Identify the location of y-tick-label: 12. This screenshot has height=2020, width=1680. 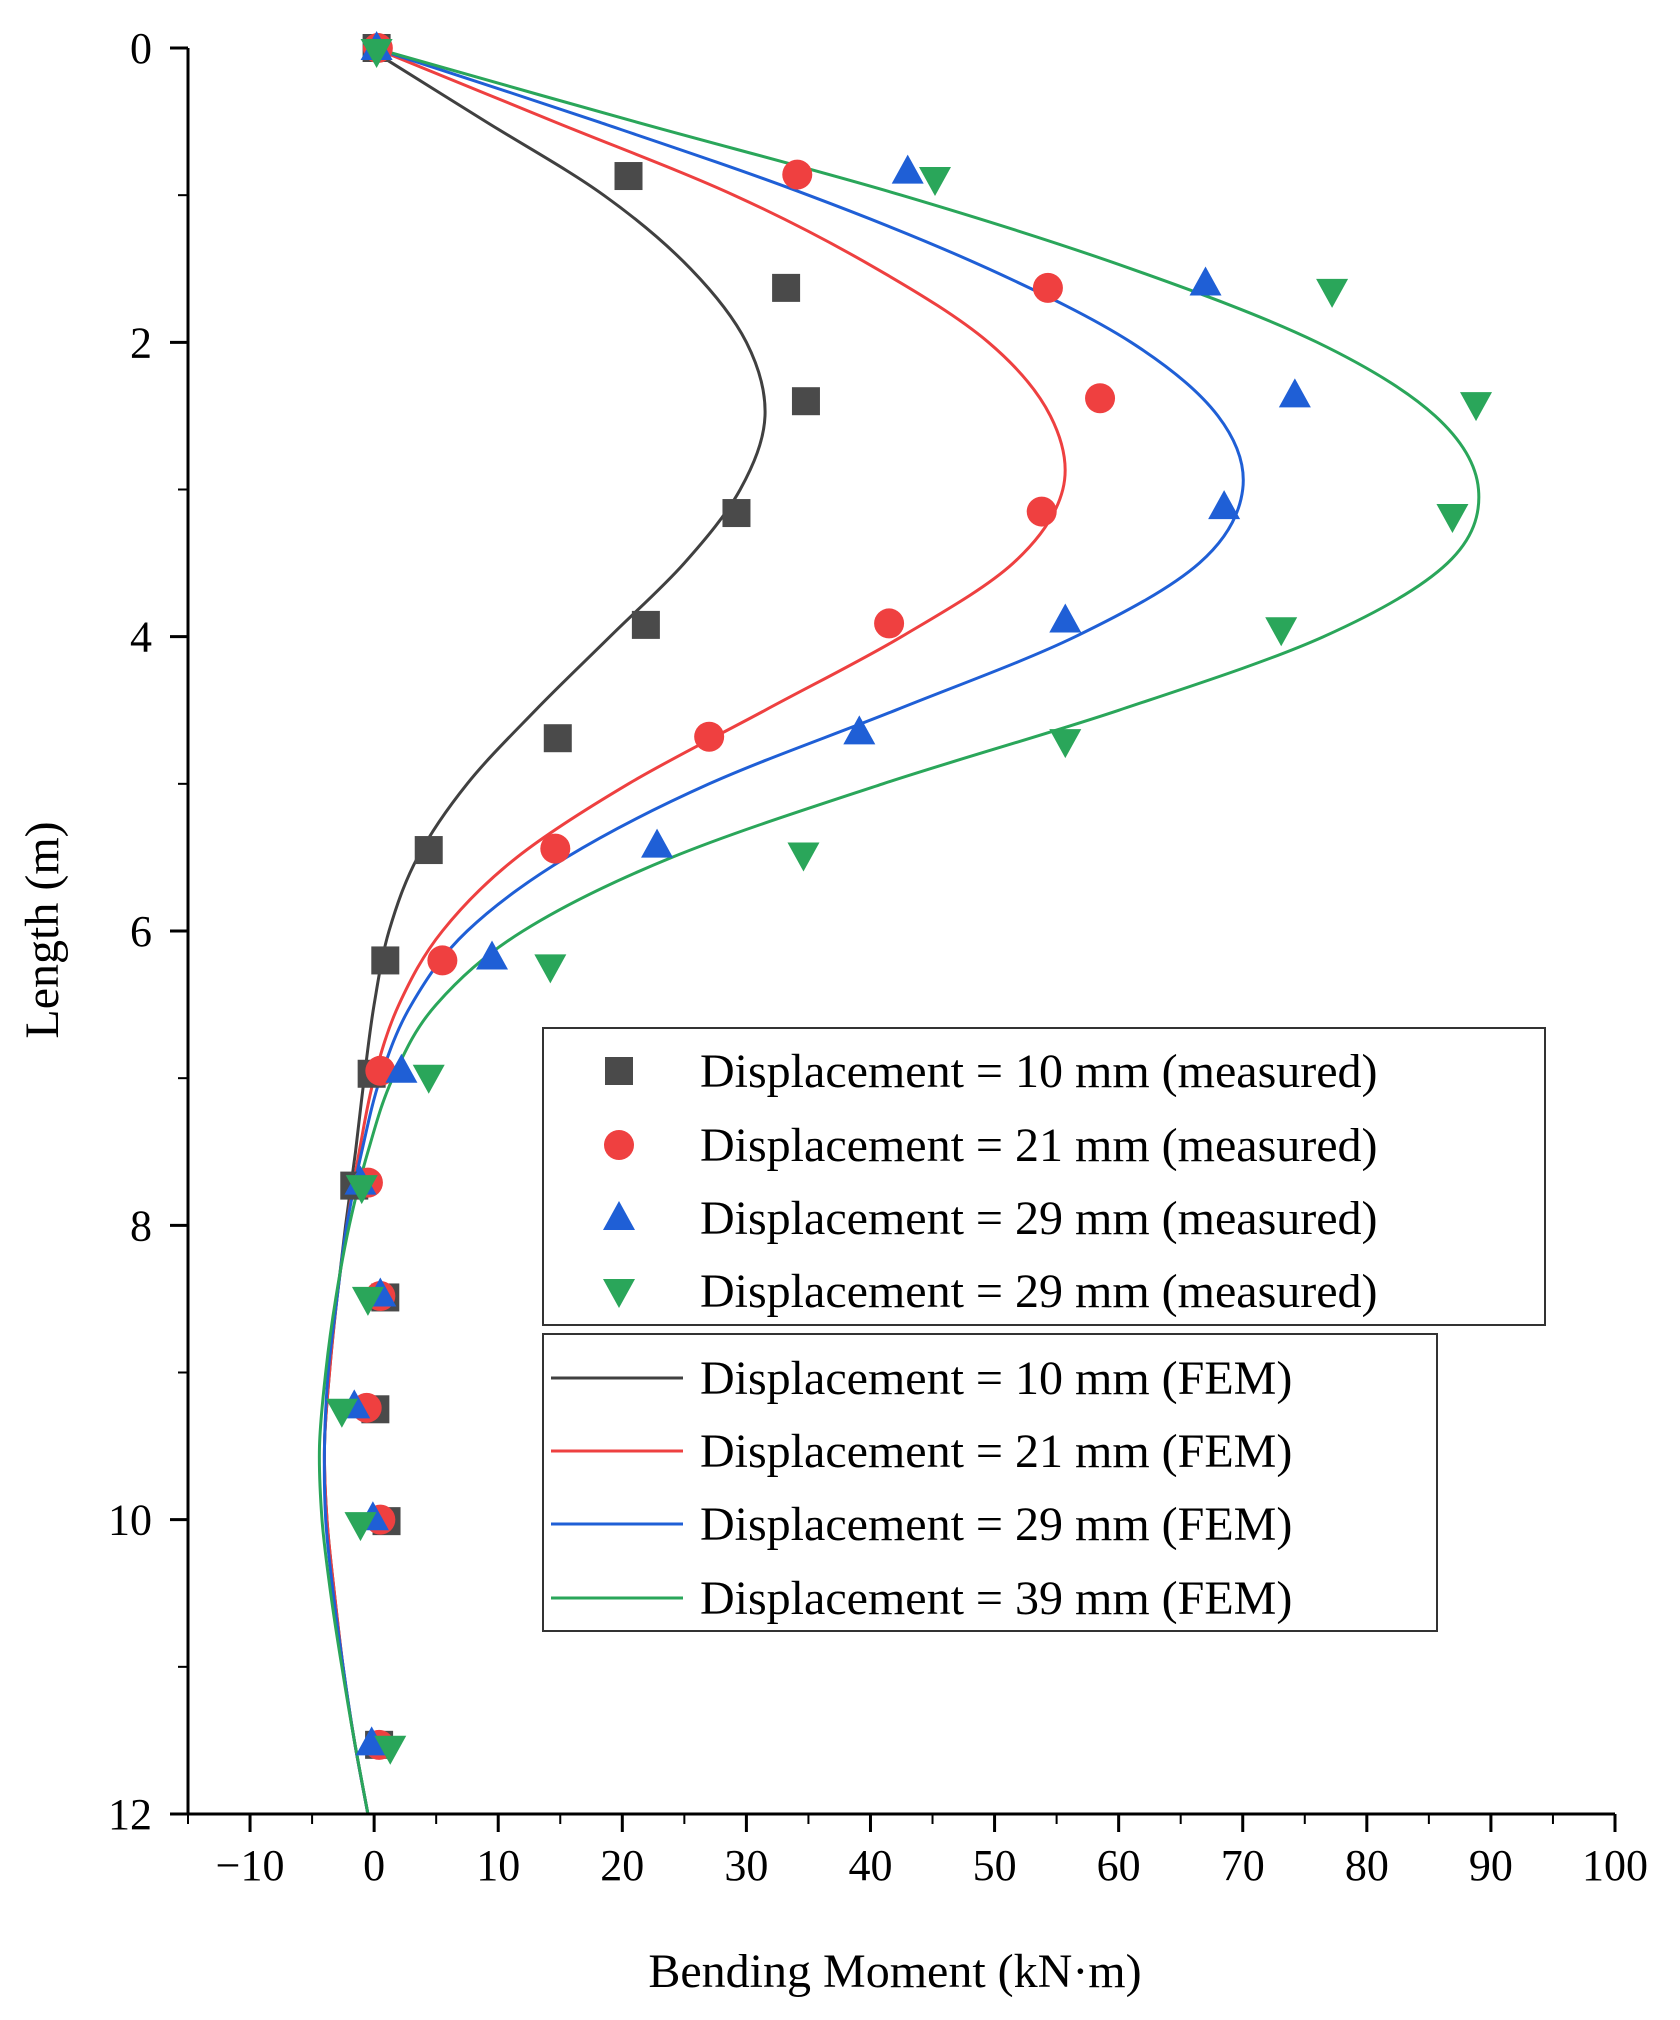
(130, 1814).